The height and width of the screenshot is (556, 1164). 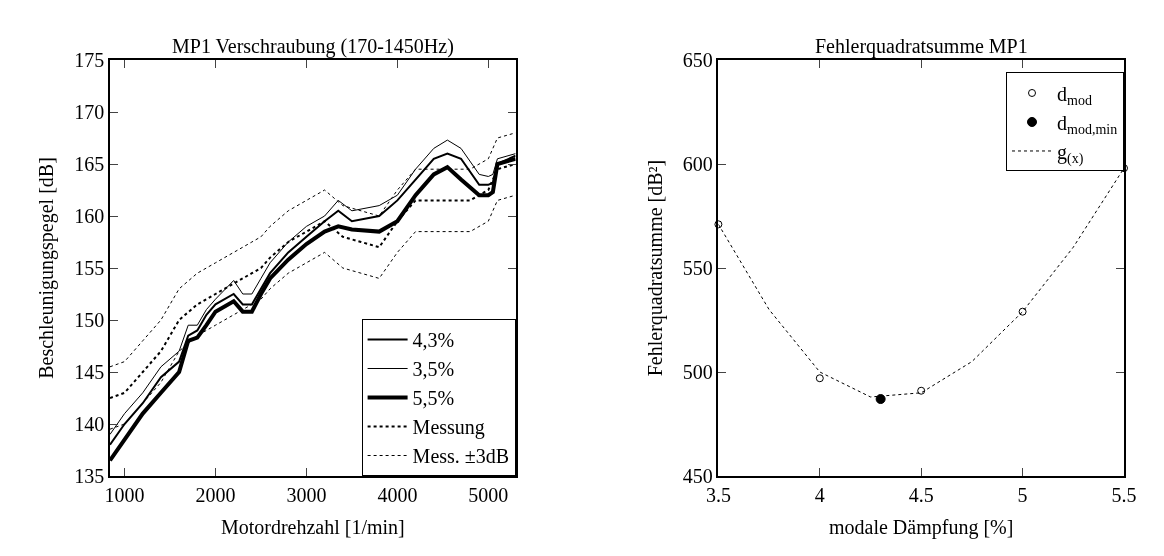 I want to click on x-tick-label: 4.5, so click(x=921, y=494).